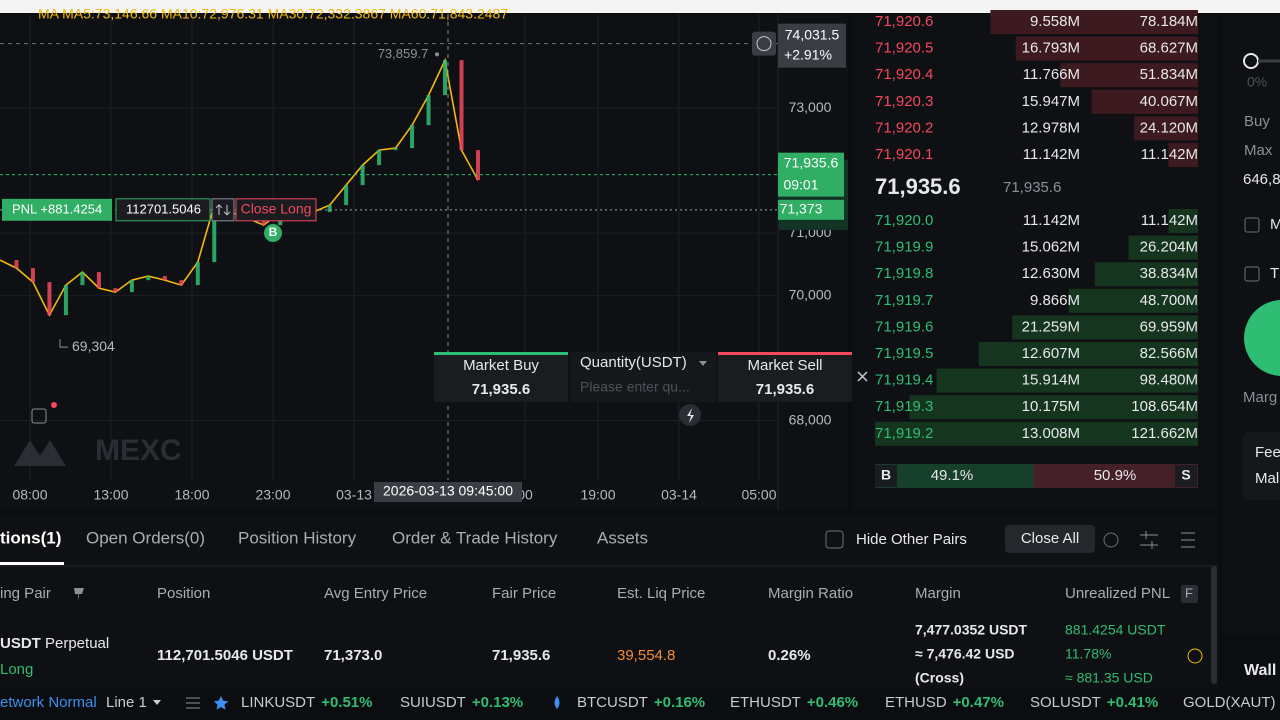 The height and width of the screenshot is (720, 1280). What do you see at coordinates (30, 537) in the screenshot?
I see `tab: tions(1)` at bounding box center [30, 537].